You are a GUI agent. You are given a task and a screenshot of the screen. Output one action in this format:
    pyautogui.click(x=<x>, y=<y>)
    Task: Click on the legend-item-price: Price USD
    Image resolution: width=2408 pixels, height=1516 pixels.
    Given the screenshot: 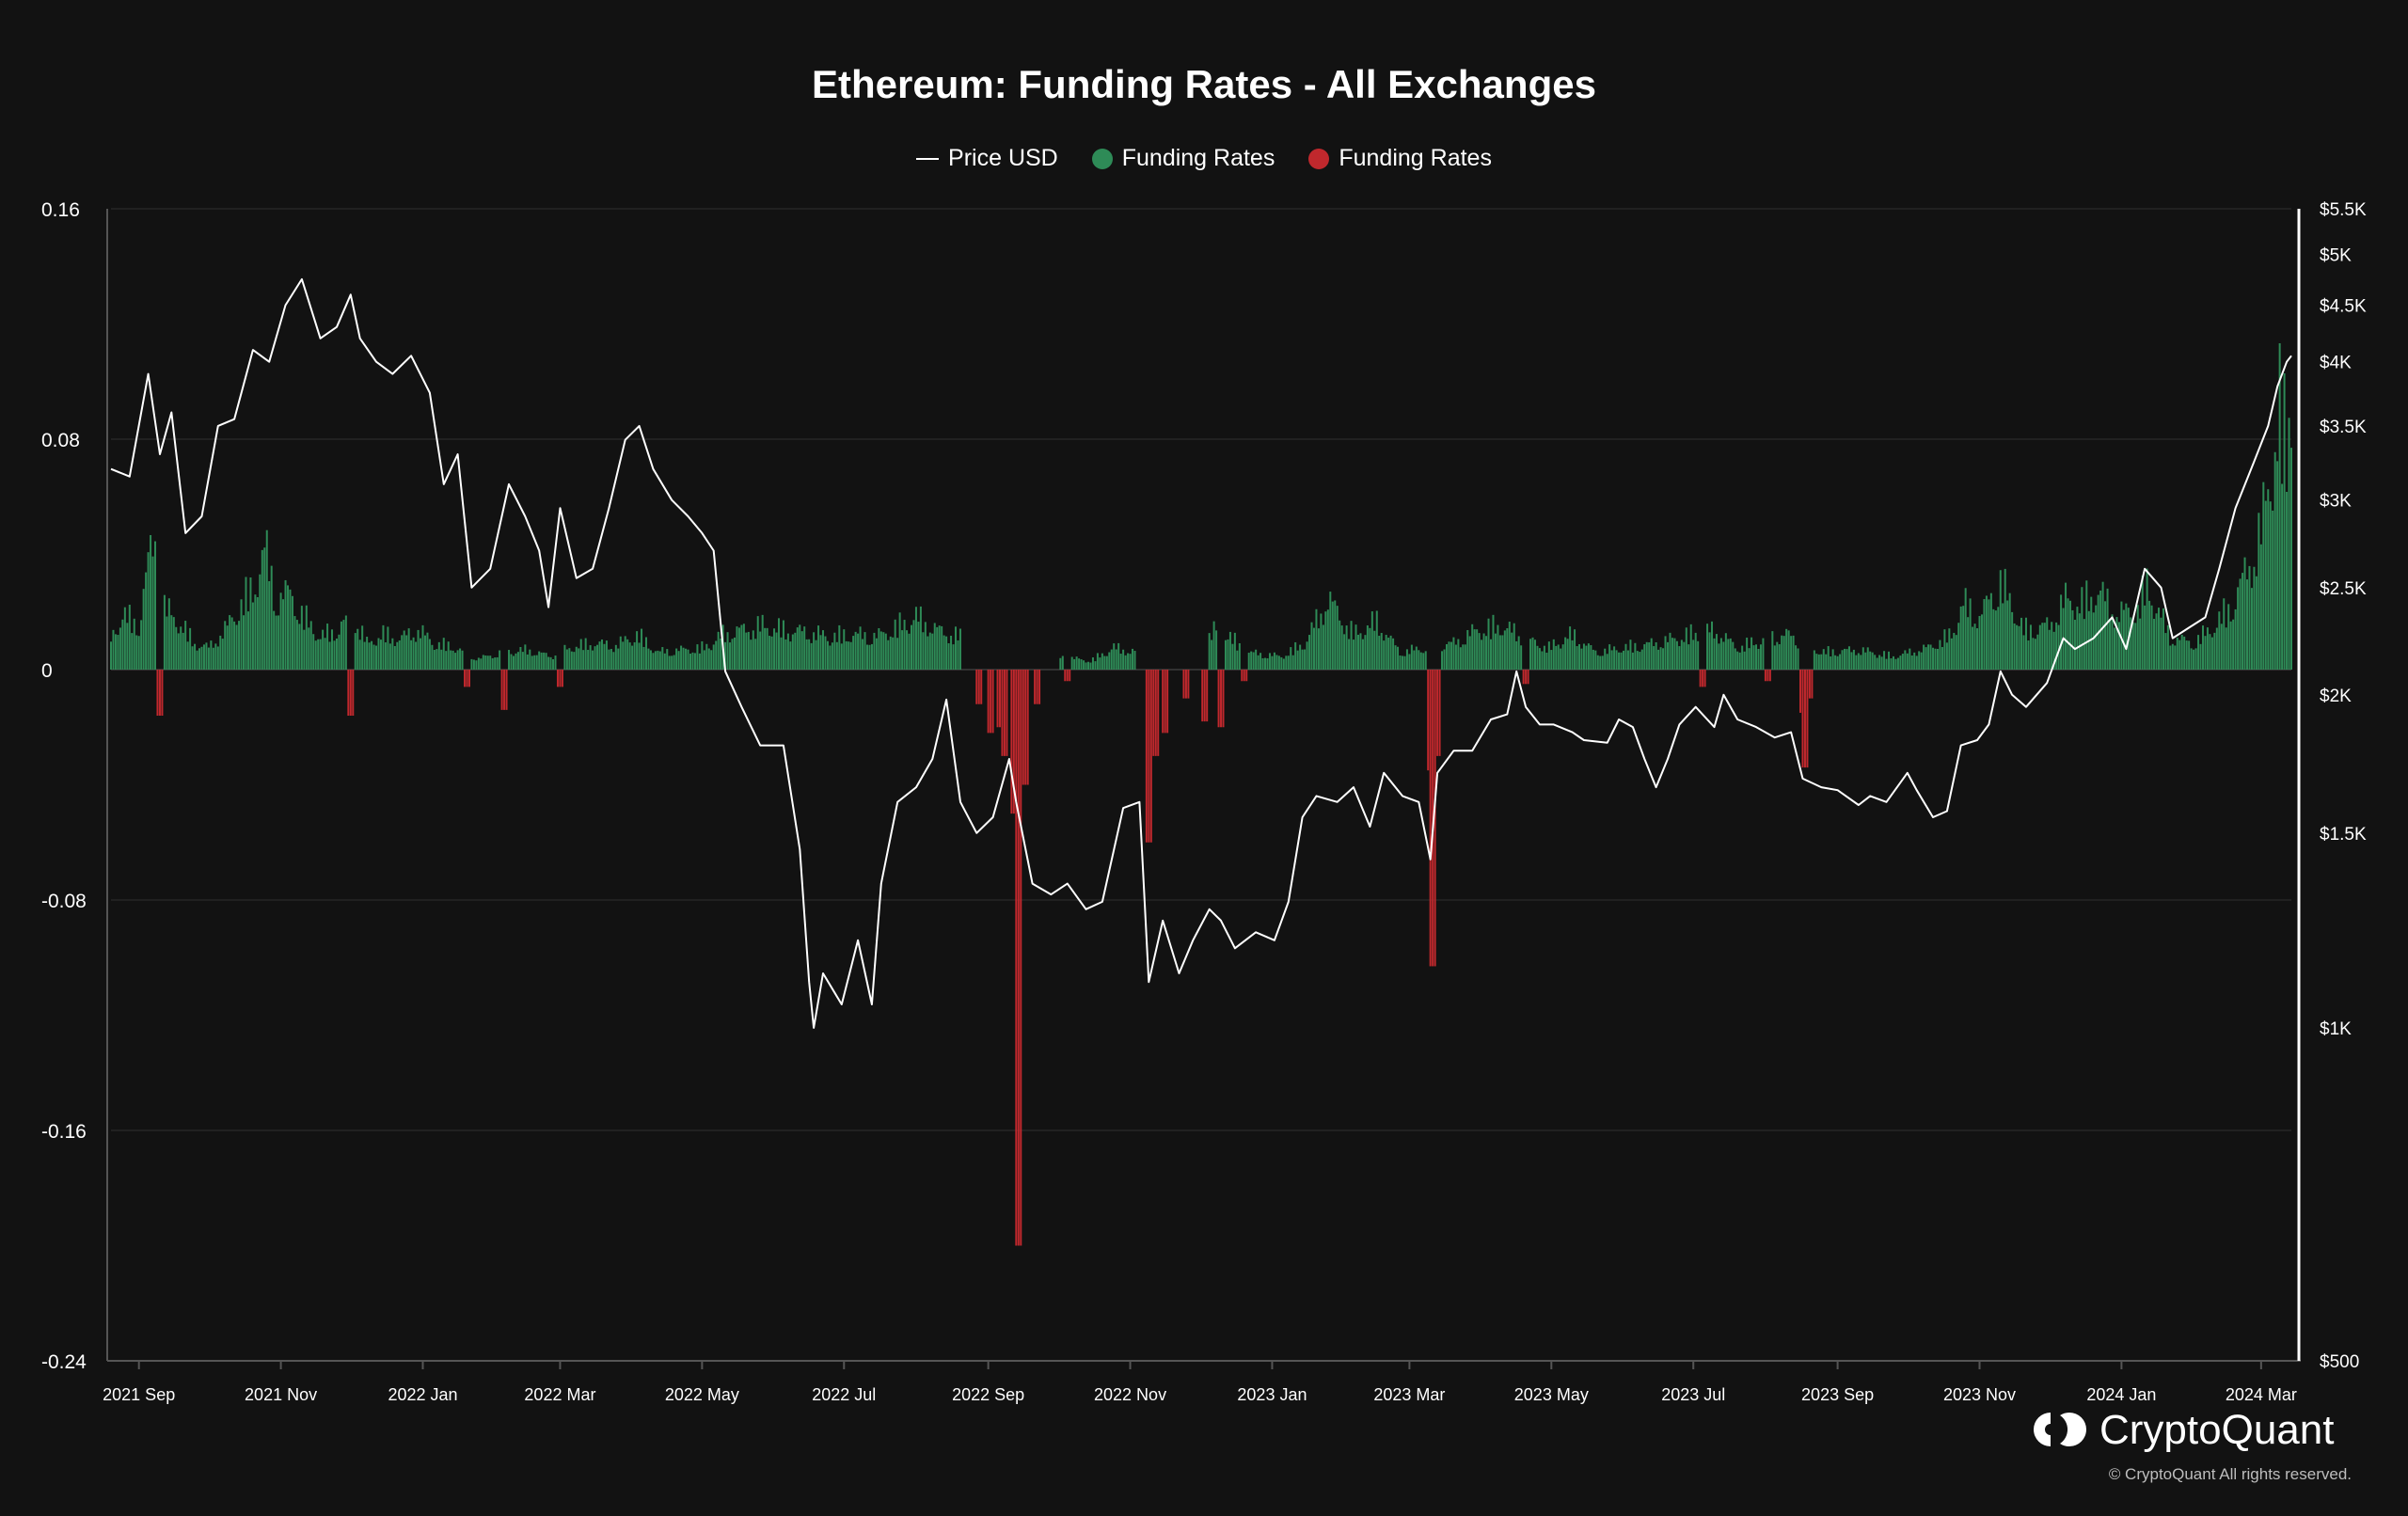 What is the action you would take?
    pyautogui.click(x=987, y=158)
    